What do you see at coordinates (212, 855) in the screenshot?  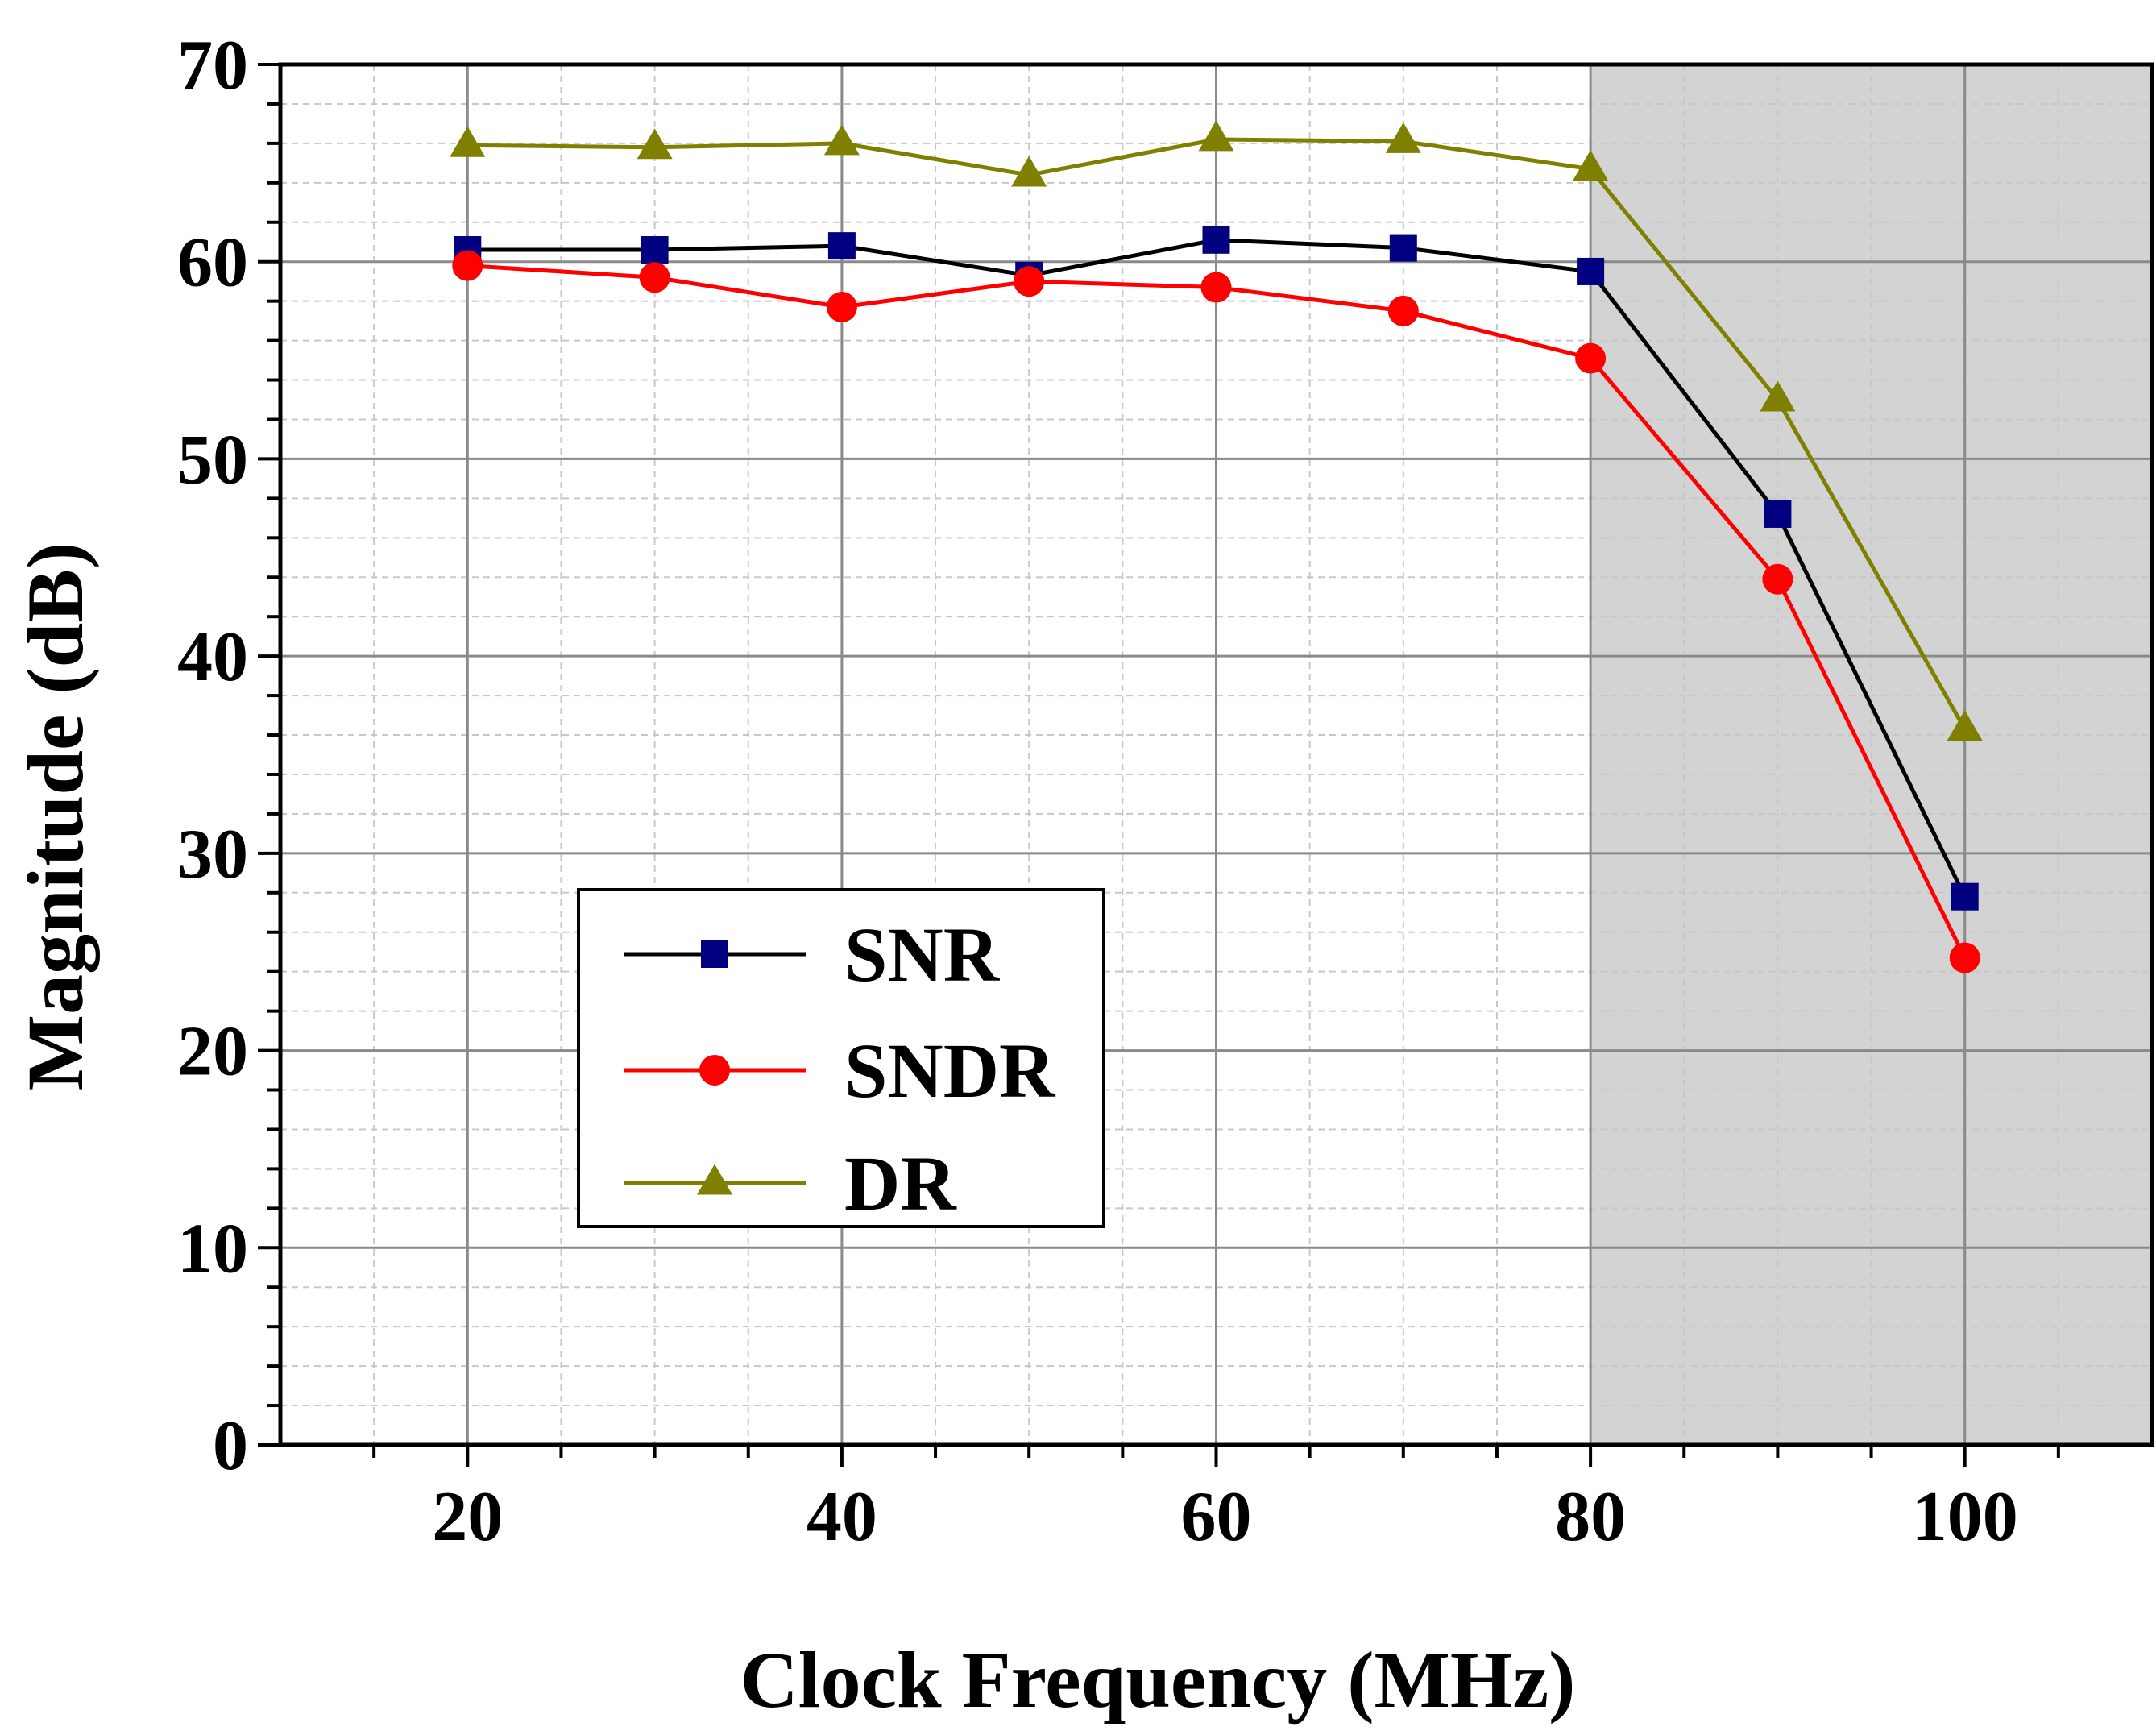 I see `y-tick-label: 30` at bounding box center [212, 855].